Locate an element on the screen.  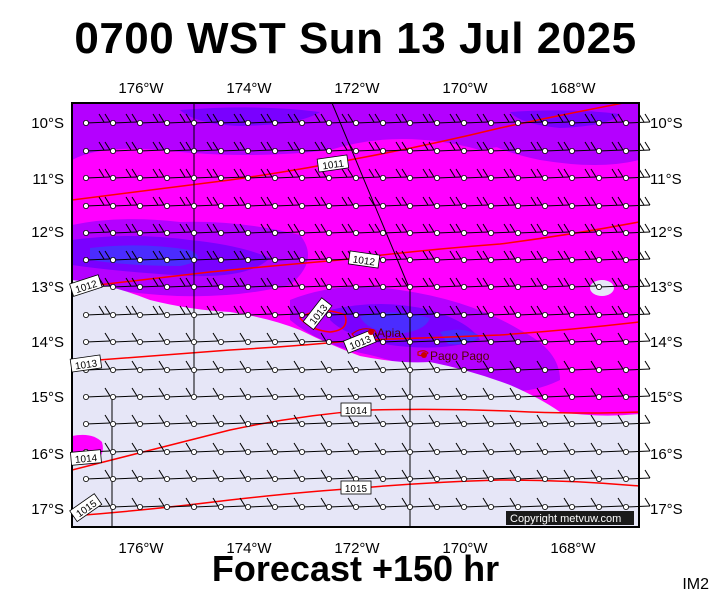
latitude-label-left: 15°S is located at coordinates (47, 397).